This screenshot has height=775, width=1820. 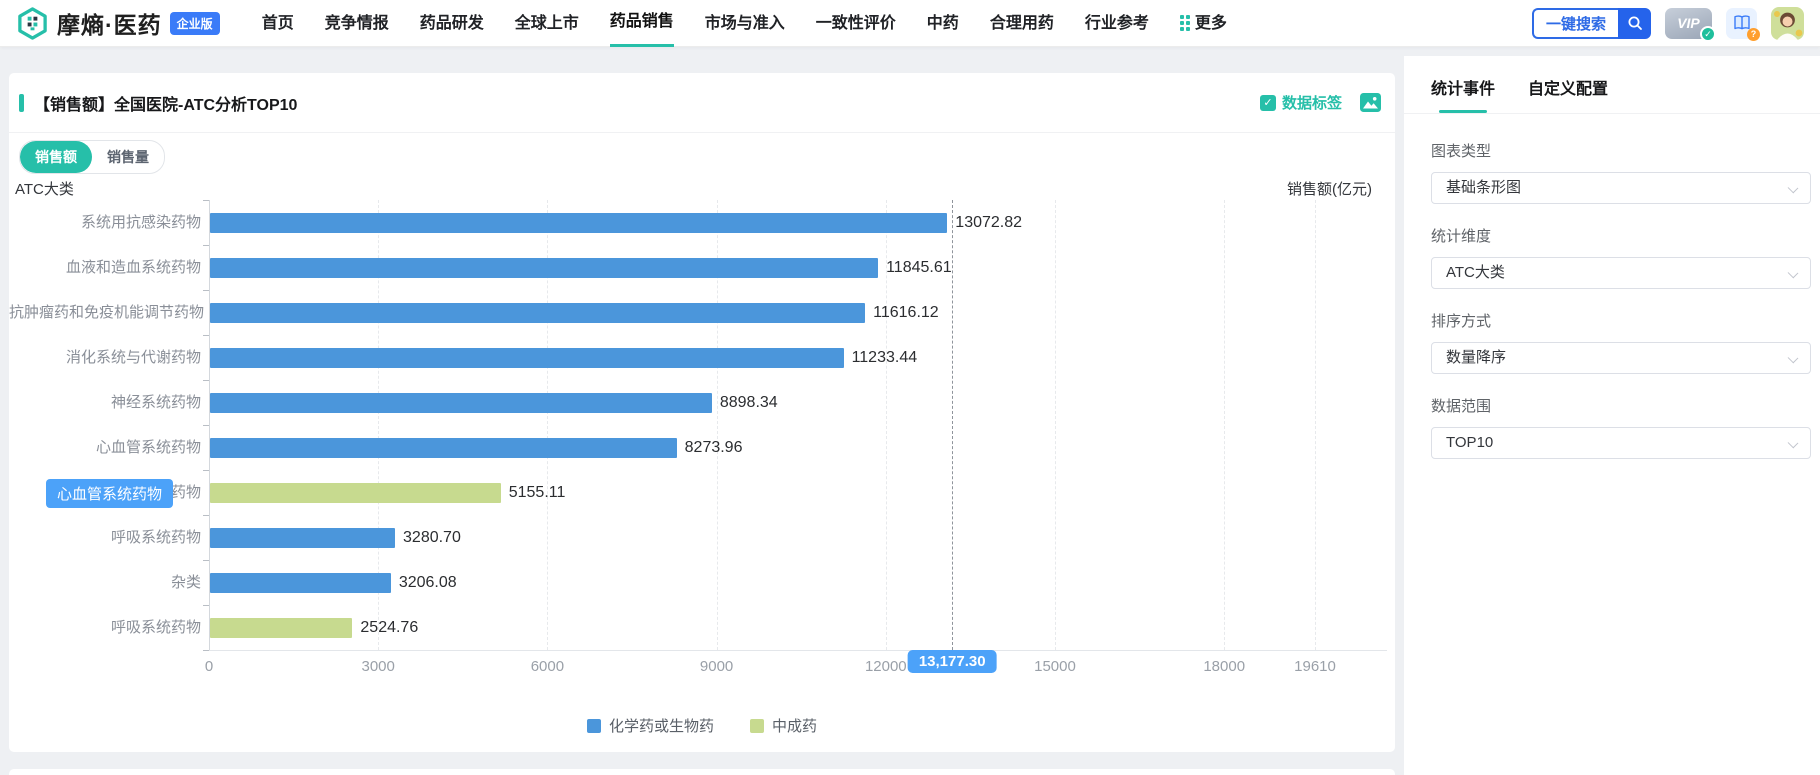 What do you see at coordinates (579, 222) in the screenshot?
I see `bar-系统用抗感染药物` at bounding box center [579, 222].